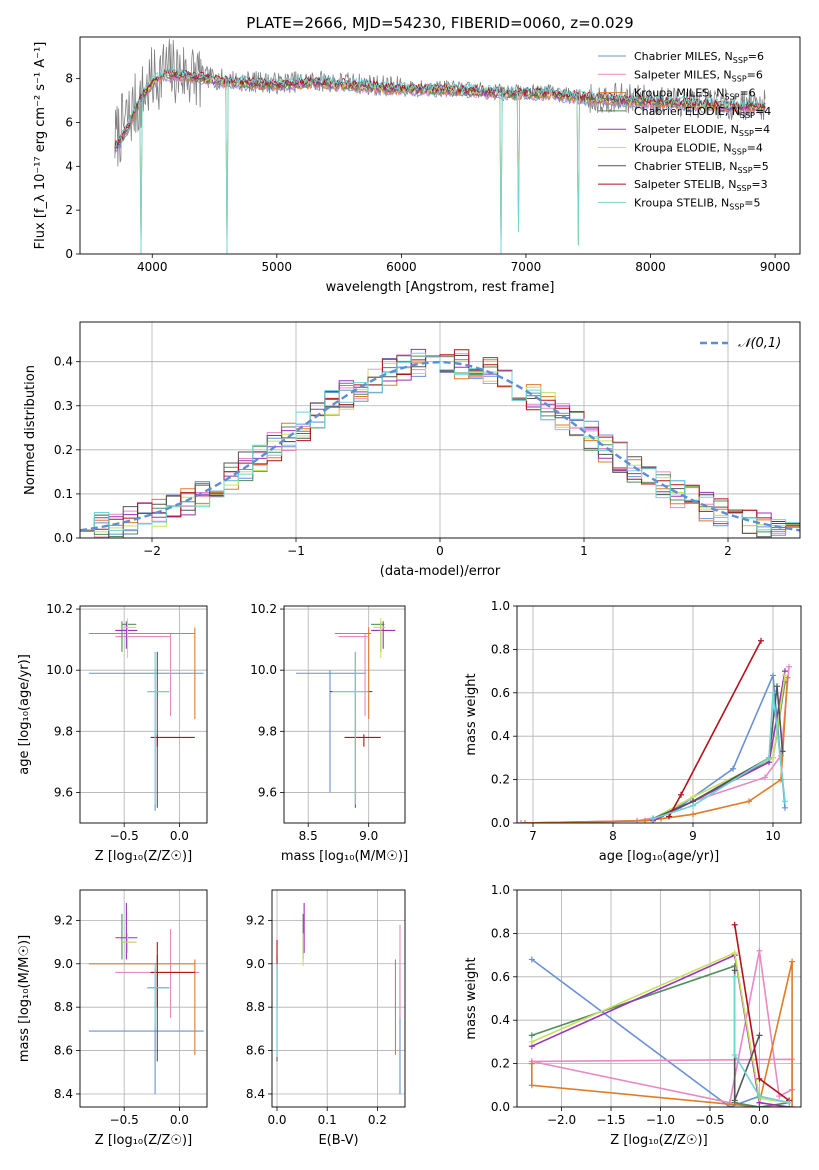 The image size is (819, 1170). I want to click on legend-model-name: Chabrier STELIB, so click(678, 166).